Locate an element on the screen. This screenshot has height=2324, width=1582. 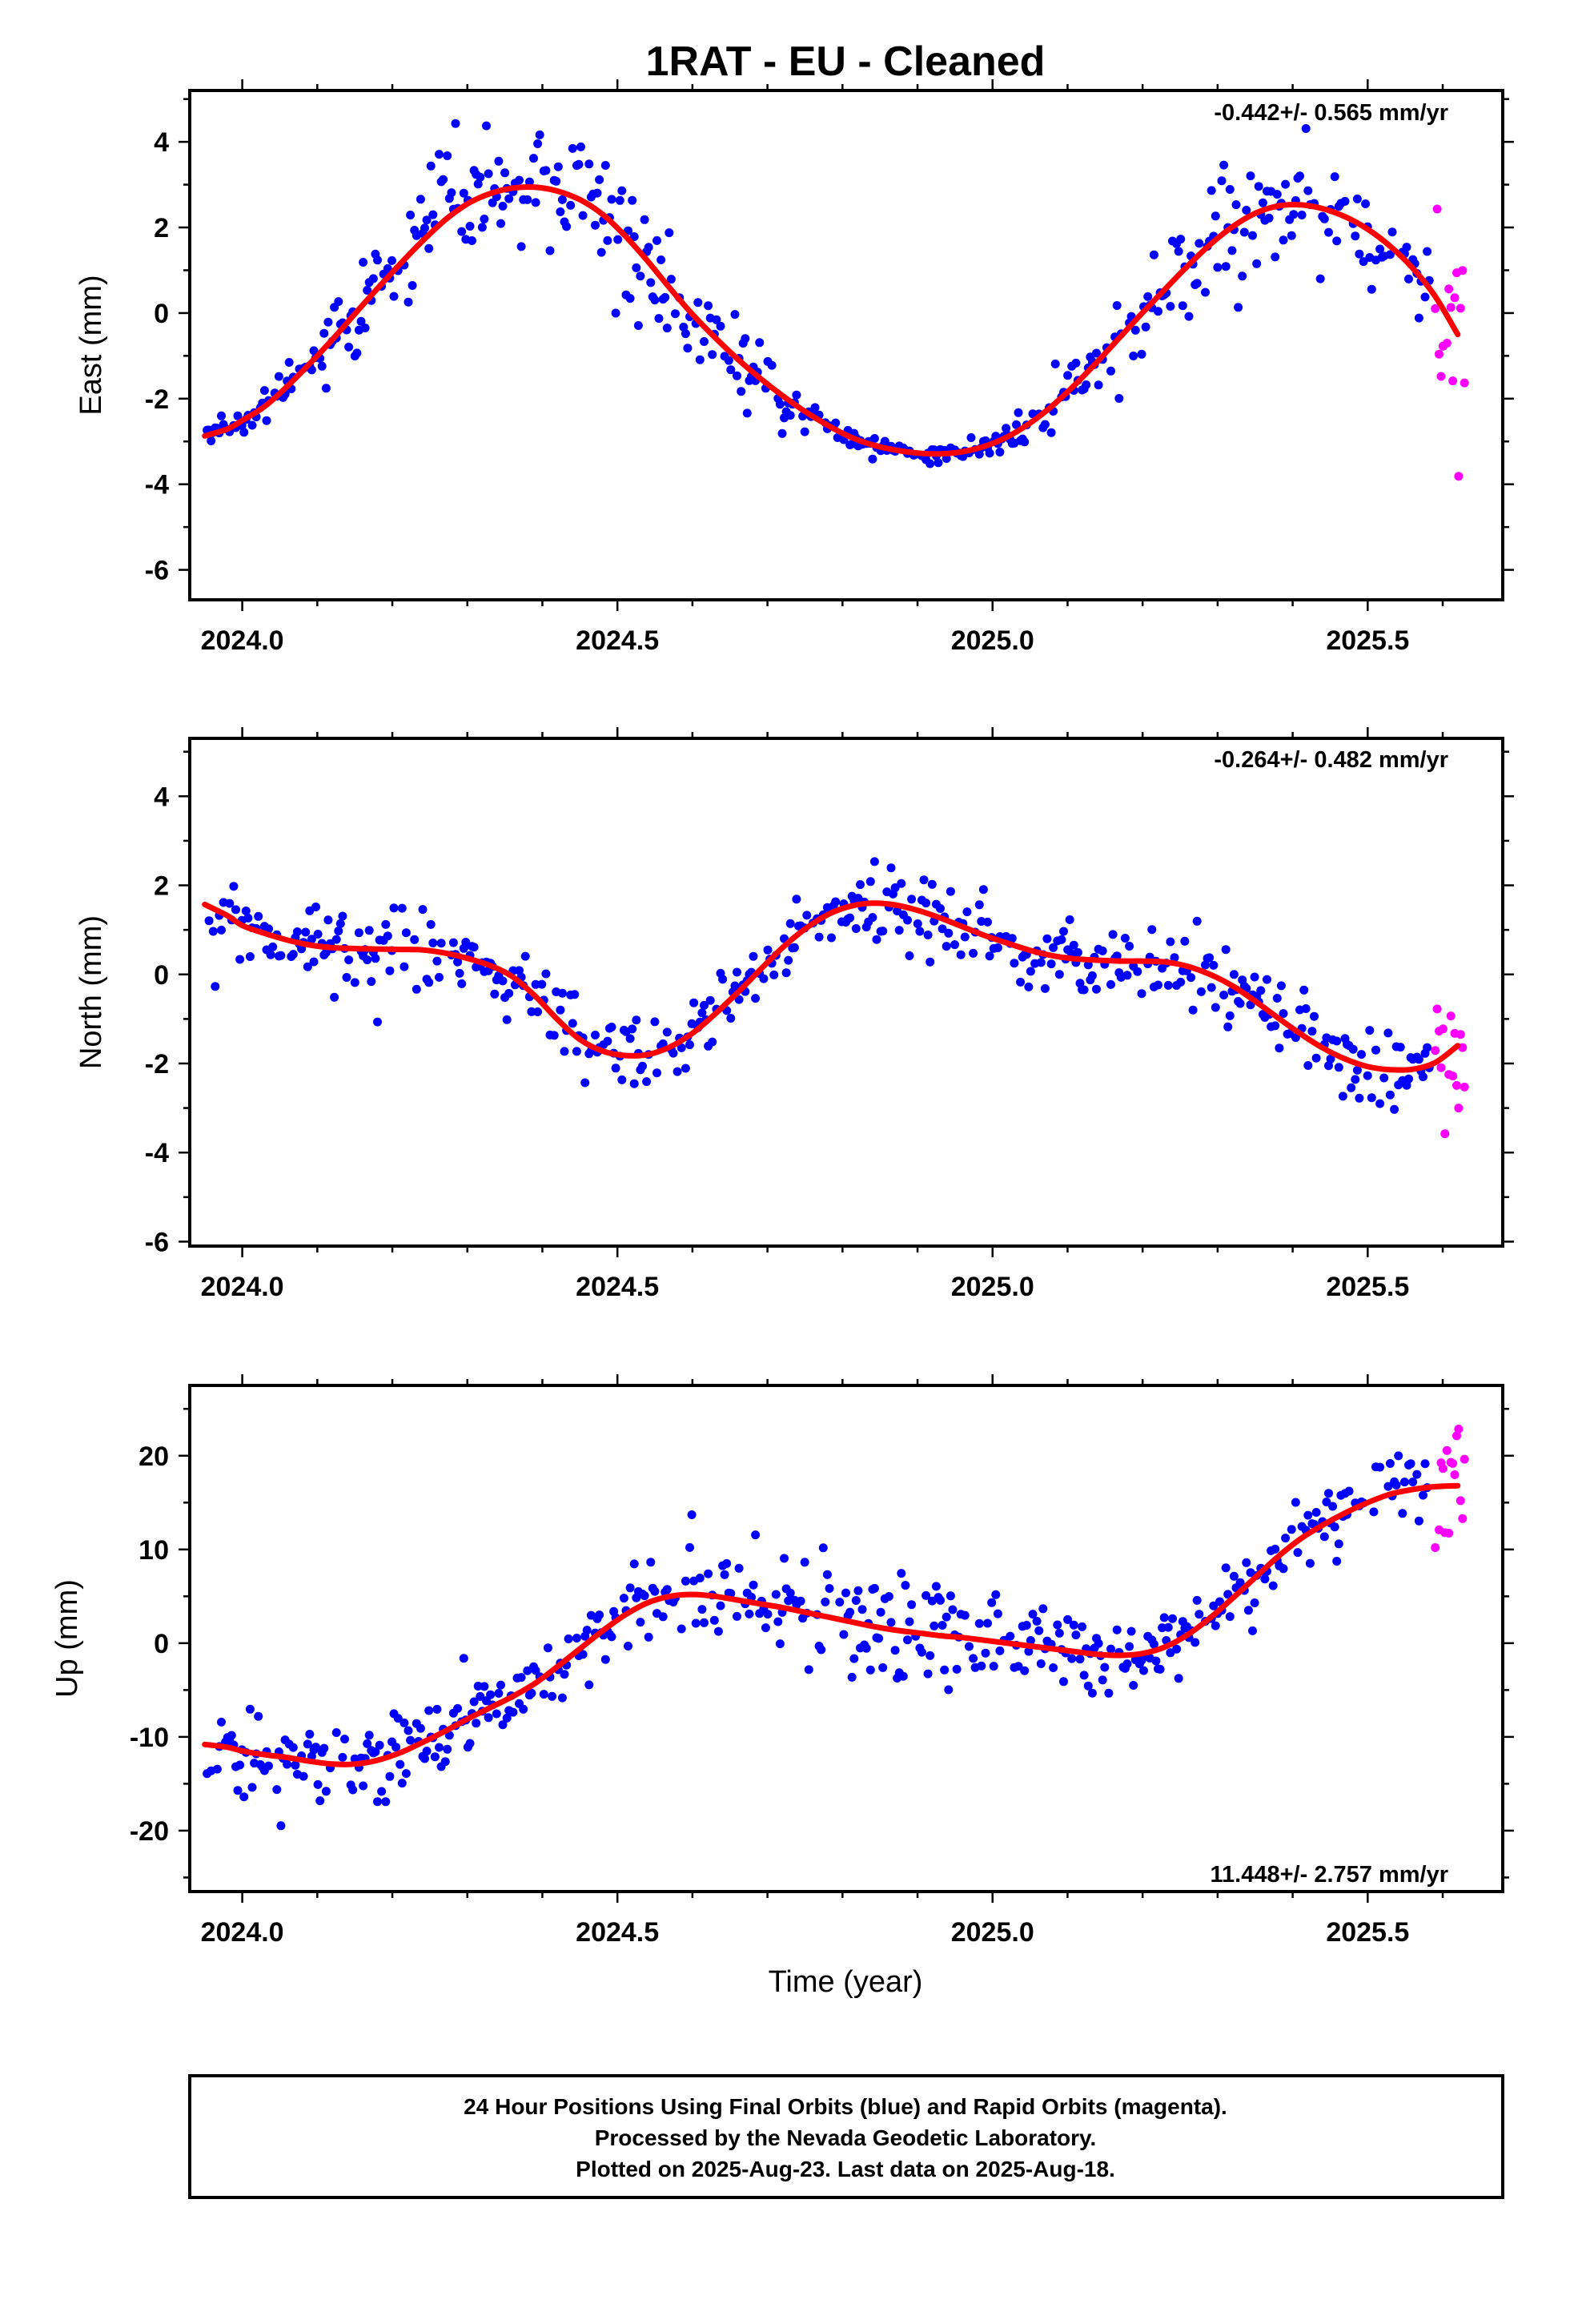
up-fit-line is located at coordinates (831, 1624).